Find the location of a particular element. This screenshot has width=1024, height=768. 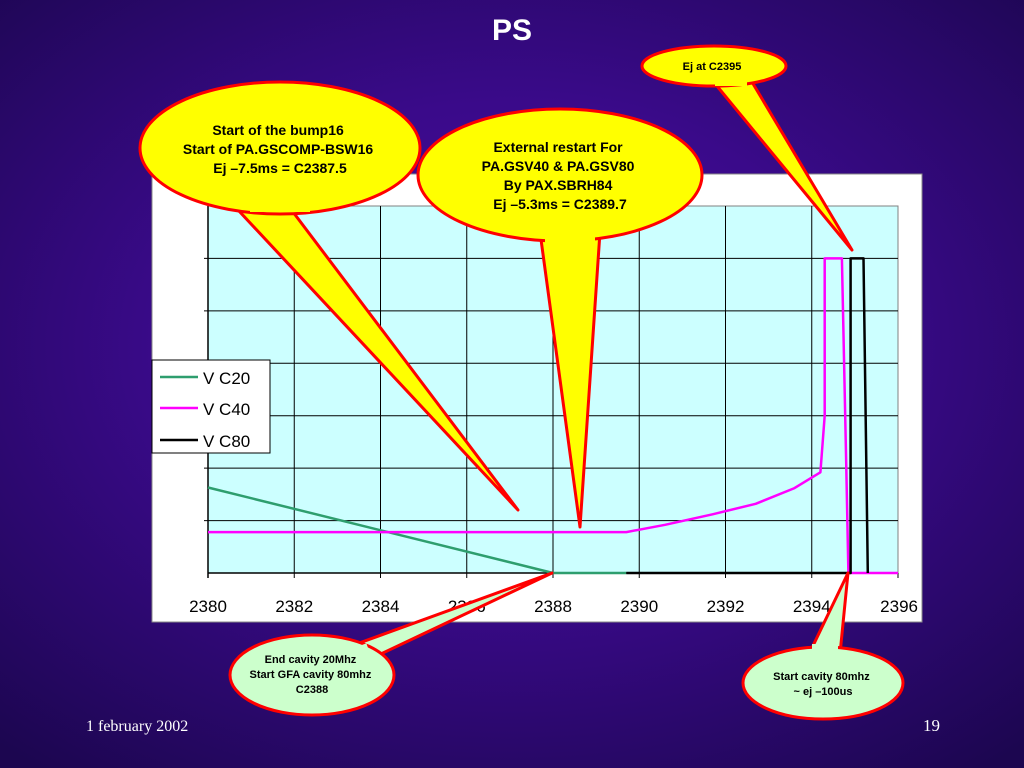

callout-start-cavity-80mhz: Start cavity 80mhz ~ ej –100us is located at coordinates (823, 646).